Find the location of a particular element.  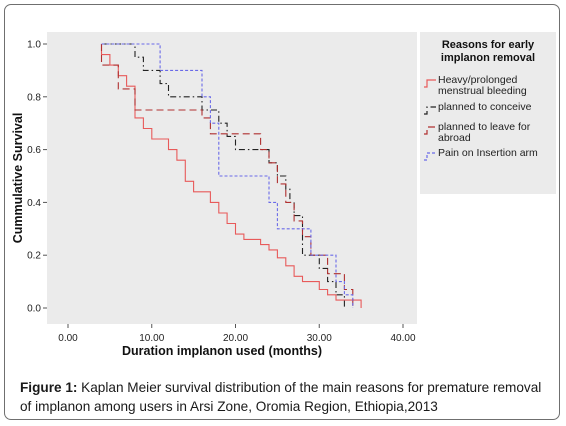

legend-title-line-1: Reasons for early is located at coordinates (488, 45).